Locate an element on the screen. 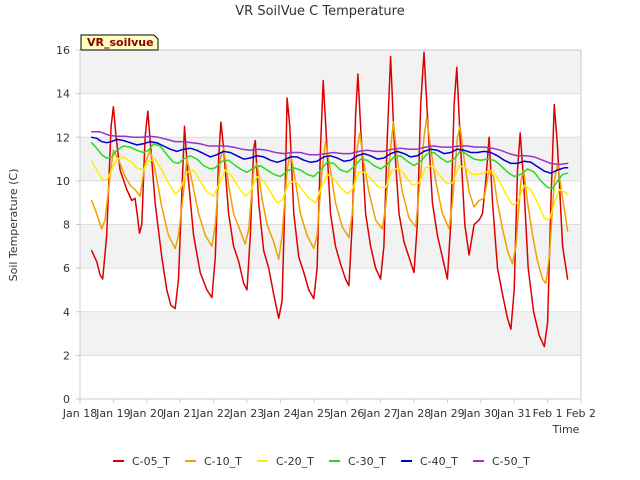 This screenshot has height=480, width=640. x-tick-label: Jan 23 is located at coordinates (246, 413).